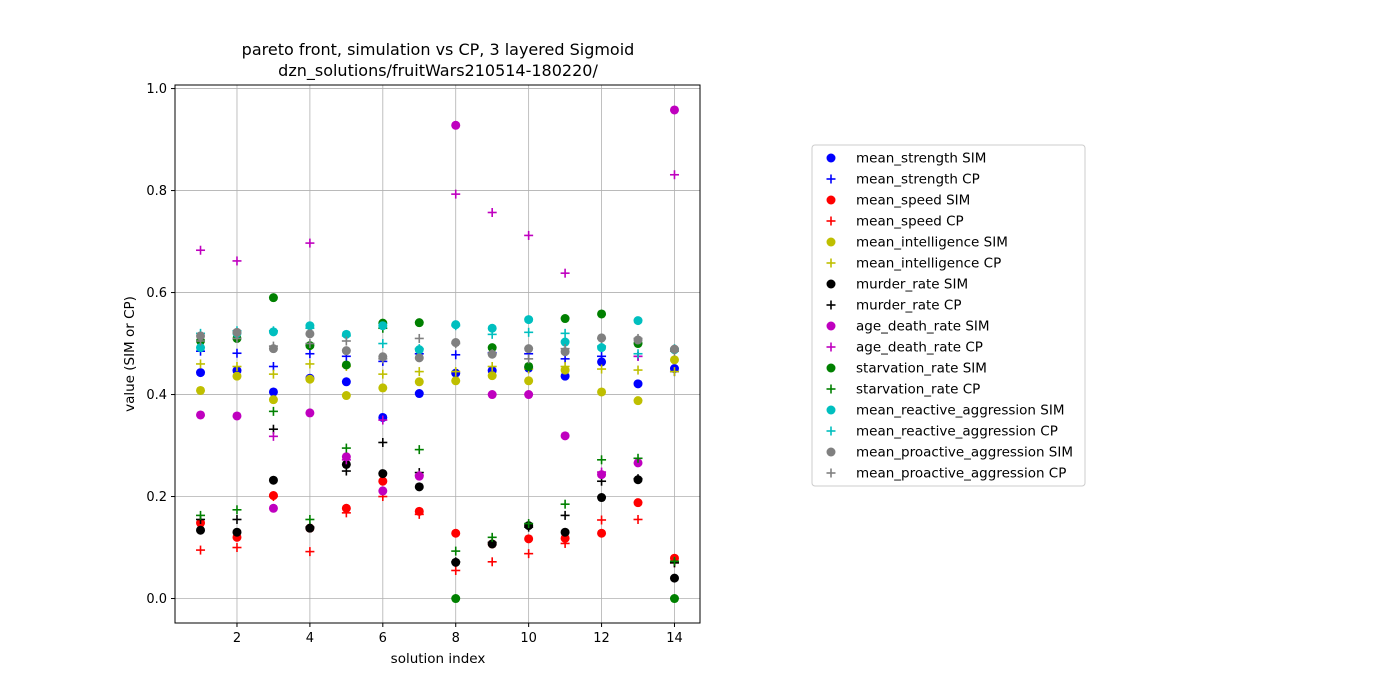 The image size is (1400, 700). I want to click on legend-marker-mean-intelligence-sim, so click(831, 242).